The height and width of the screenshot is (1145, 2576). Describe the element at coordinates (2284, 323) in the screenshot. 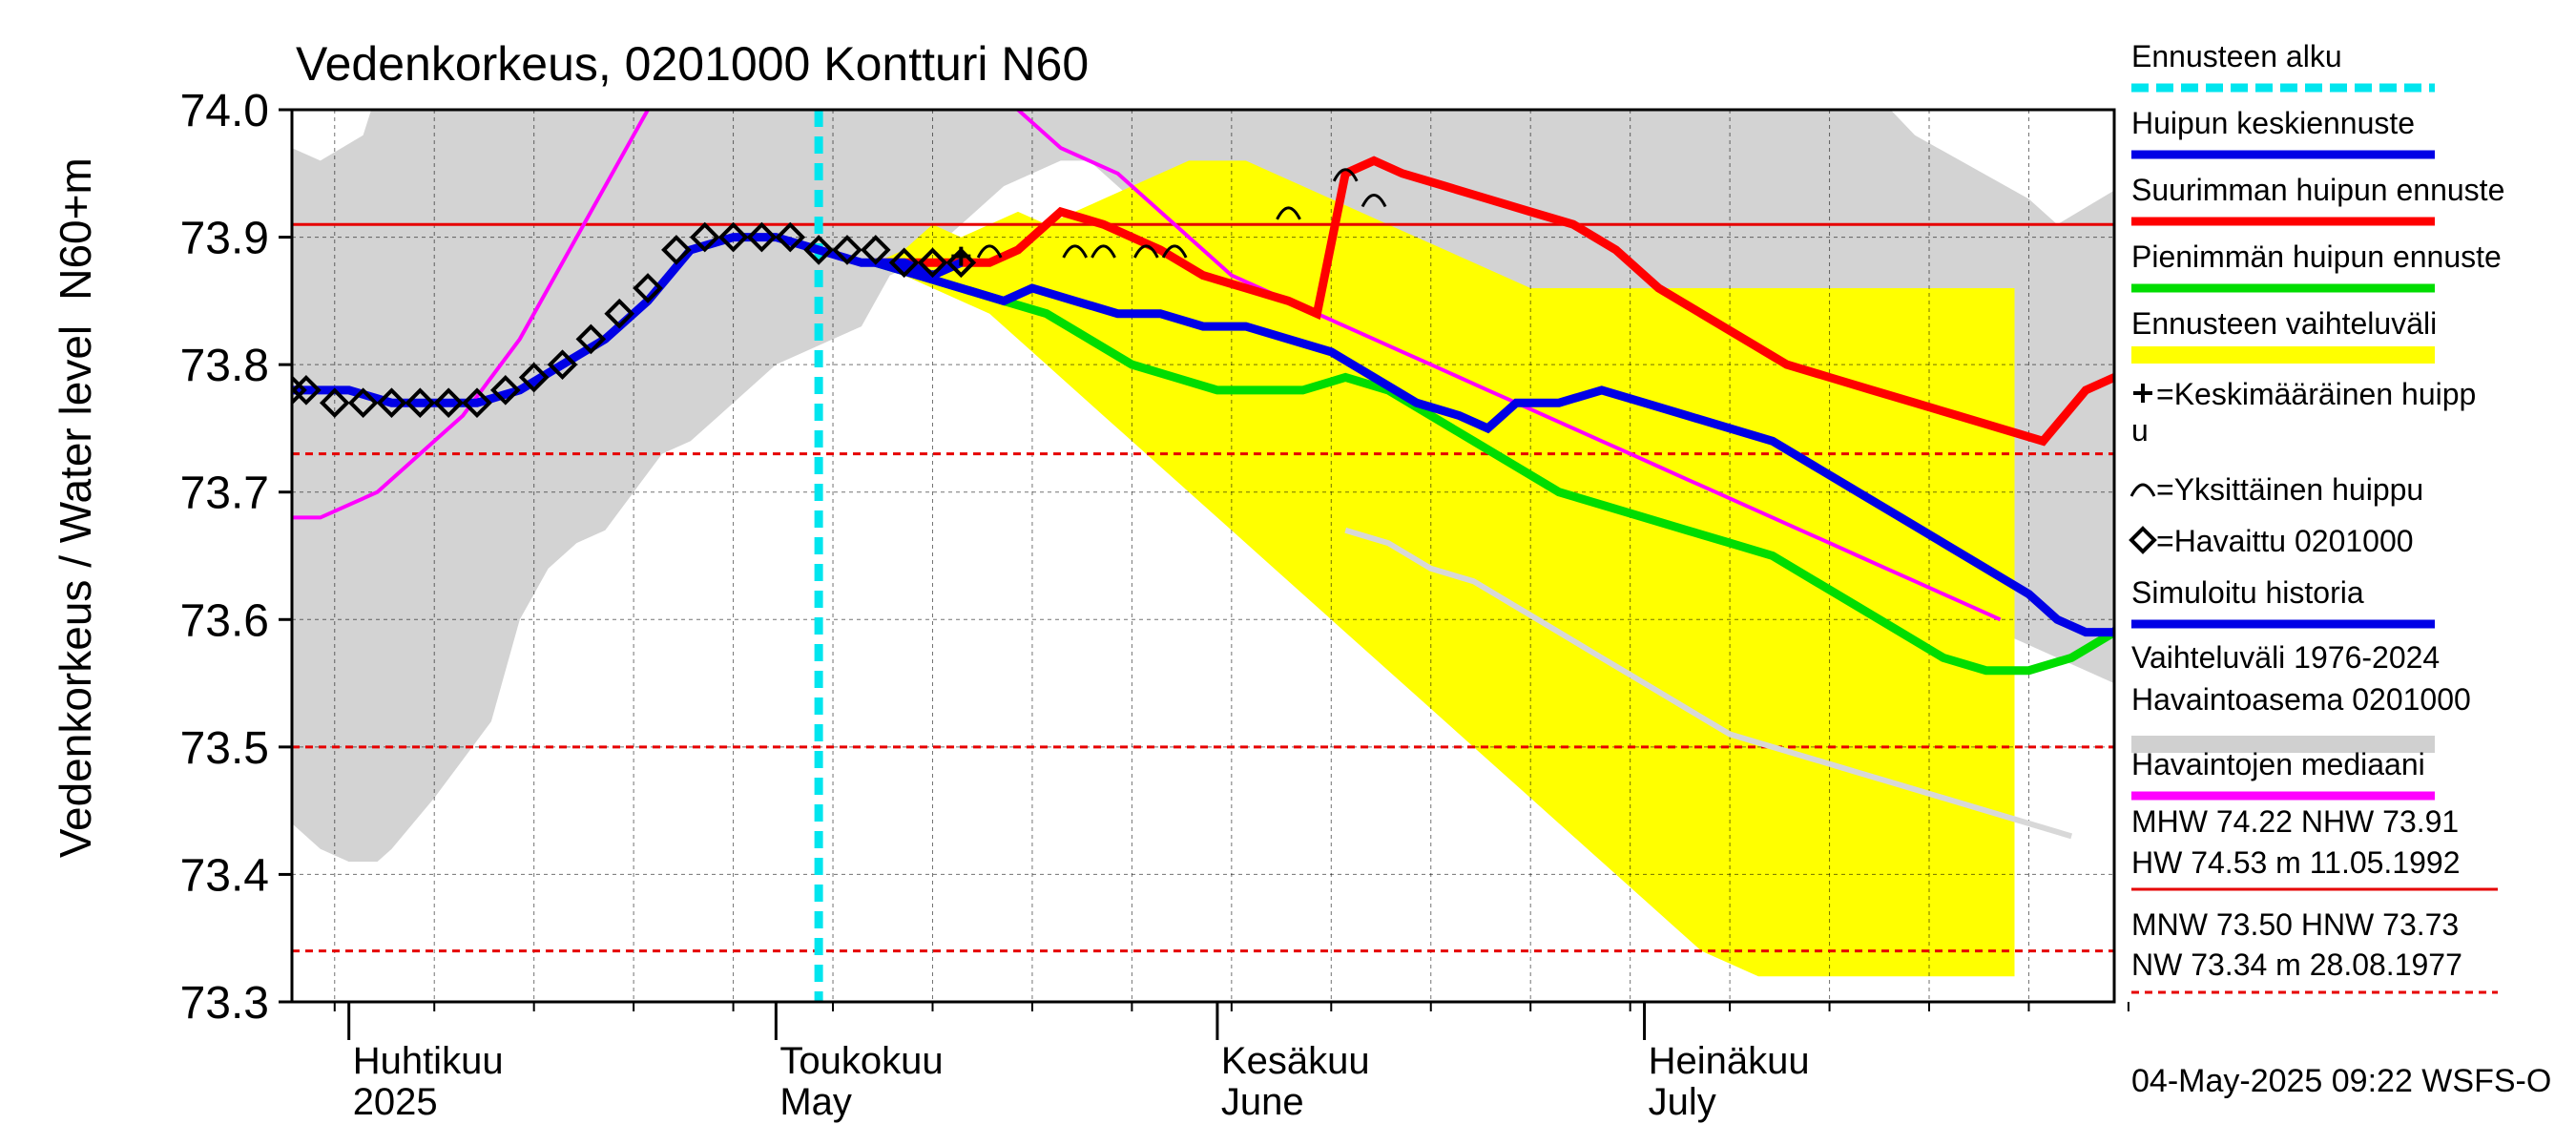

I see `legend-label: Ennusteen vaihteluväli` at that location.